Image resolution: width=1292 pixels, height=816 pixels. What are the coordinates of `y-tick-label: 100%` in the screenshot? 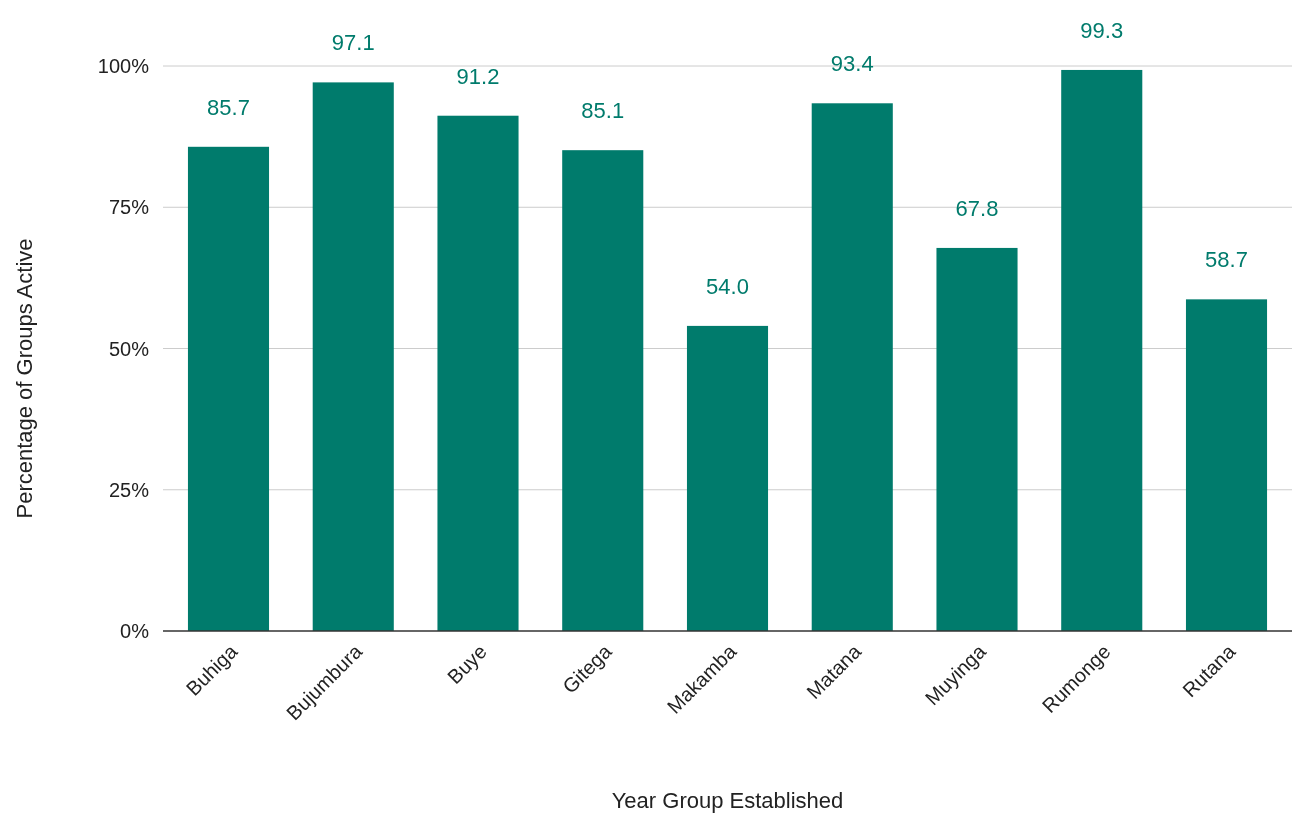 It's located at (123, 66).